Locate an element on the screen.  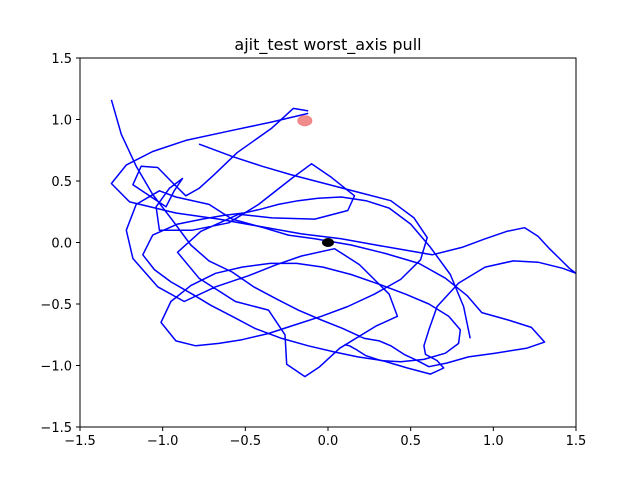
x-tick-label: 0.0 is located at coordinates (328, 441).